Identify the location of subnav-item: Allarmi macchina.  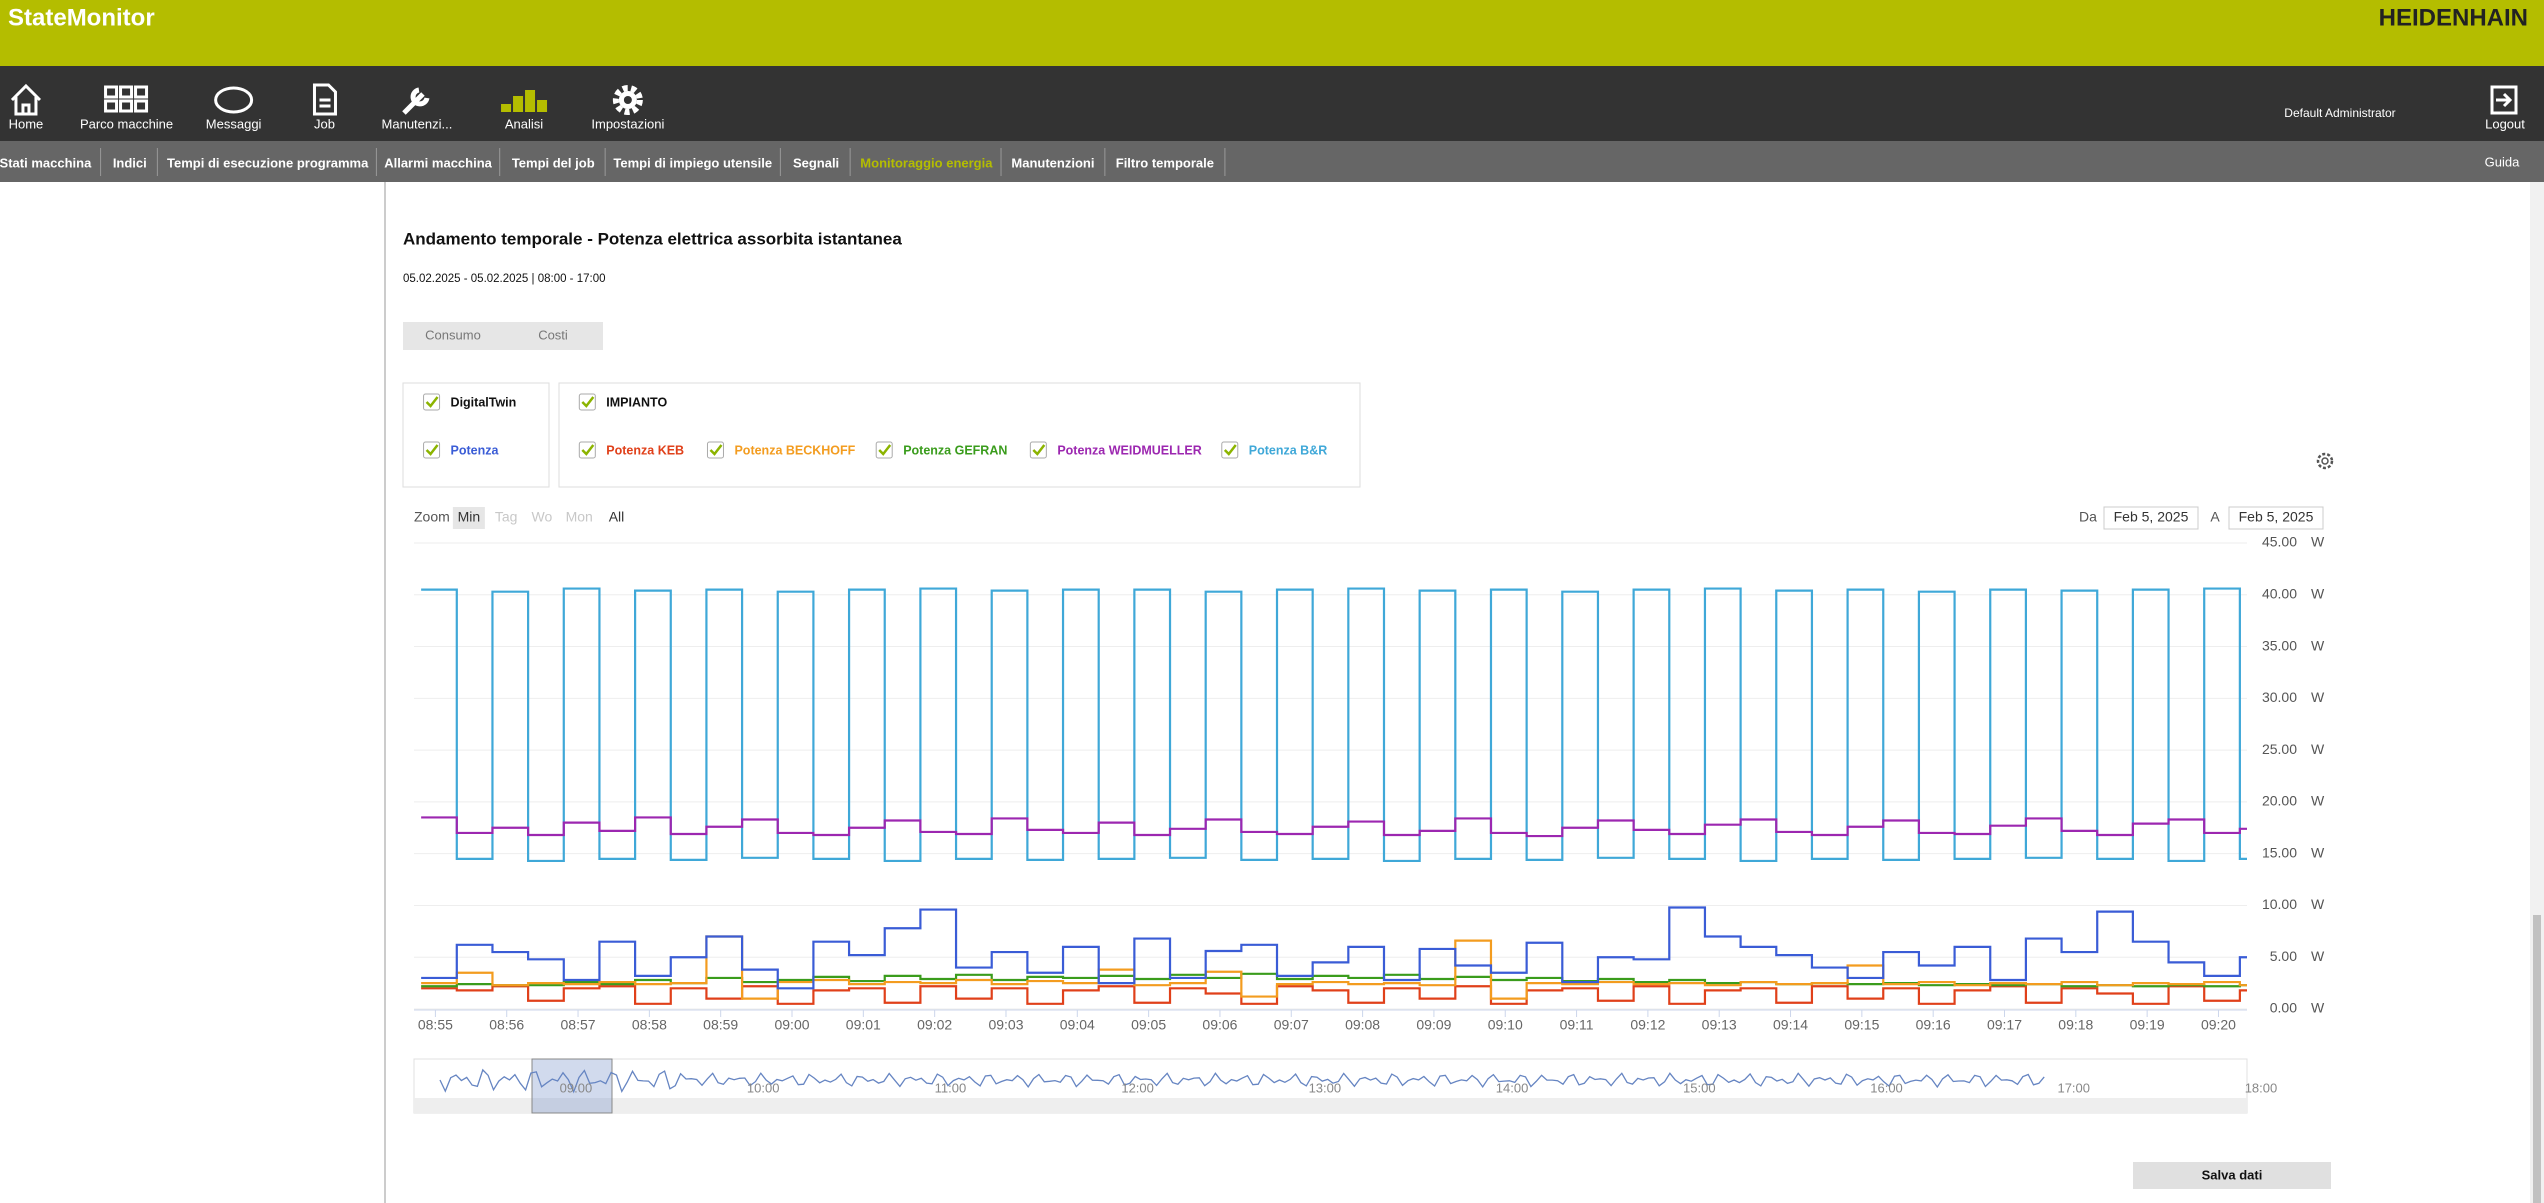
(438, 162).